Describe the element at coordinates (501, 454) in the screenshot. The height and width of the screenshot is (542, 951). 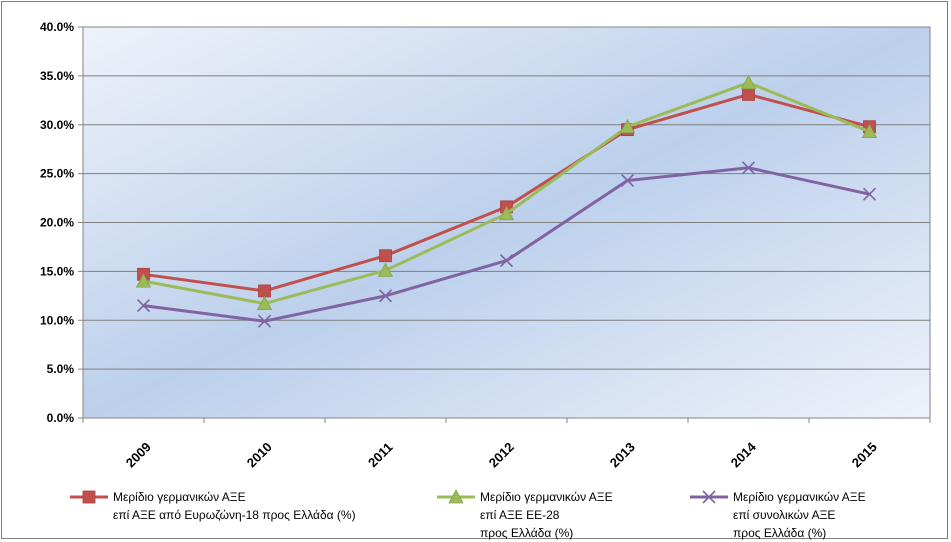
I see `x-tick-label: 2012` at that location.